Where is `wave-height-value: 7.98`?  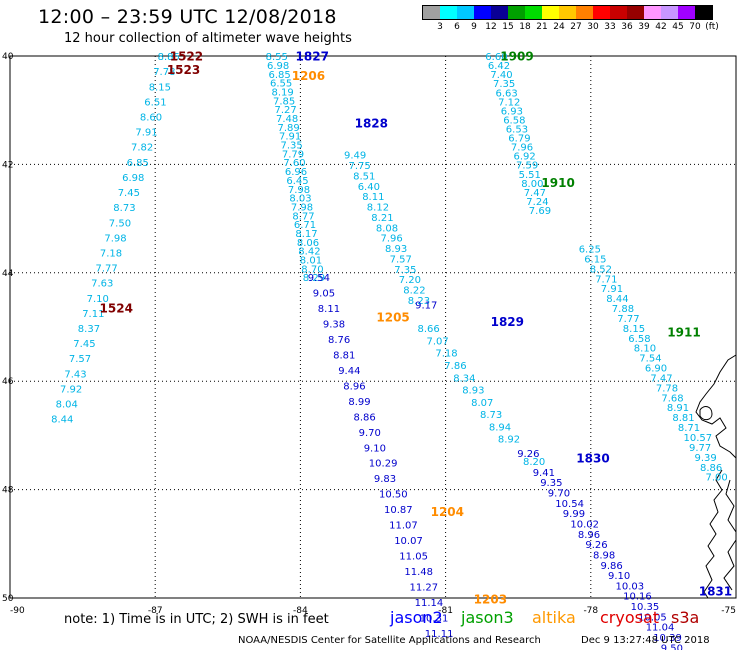
wave-height-value: 7.98 is located at coordinates (302, 208).